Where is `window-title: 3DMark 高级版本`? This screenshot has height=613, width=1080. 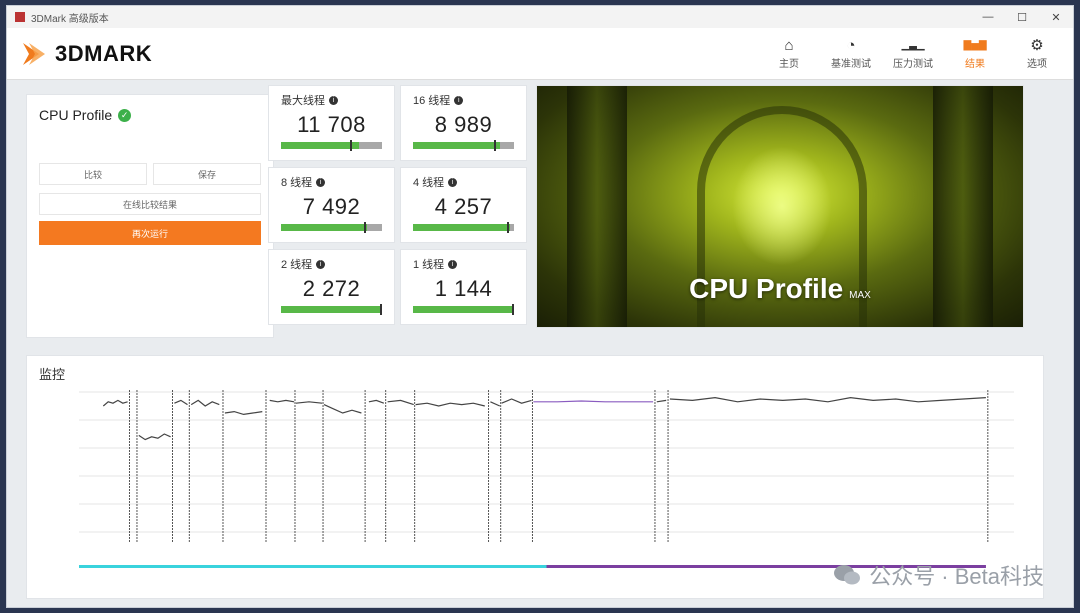
window-title: 3DMark 高级版本 is located at coordinates (70, 19).